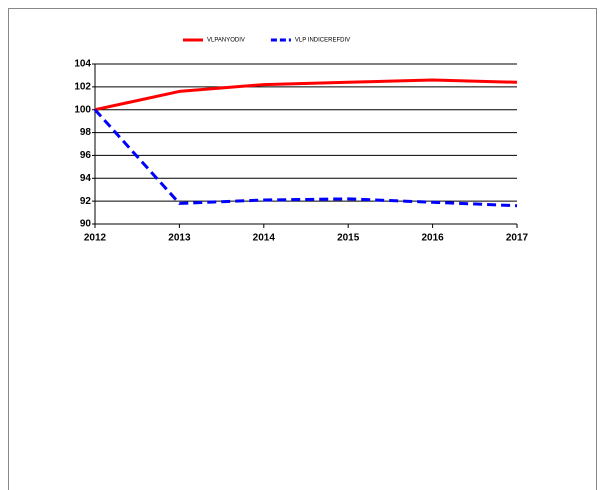  Describe the element at coordinates (264, 238) in the screenshot. I see `x-tick-label: 2014` at that location.